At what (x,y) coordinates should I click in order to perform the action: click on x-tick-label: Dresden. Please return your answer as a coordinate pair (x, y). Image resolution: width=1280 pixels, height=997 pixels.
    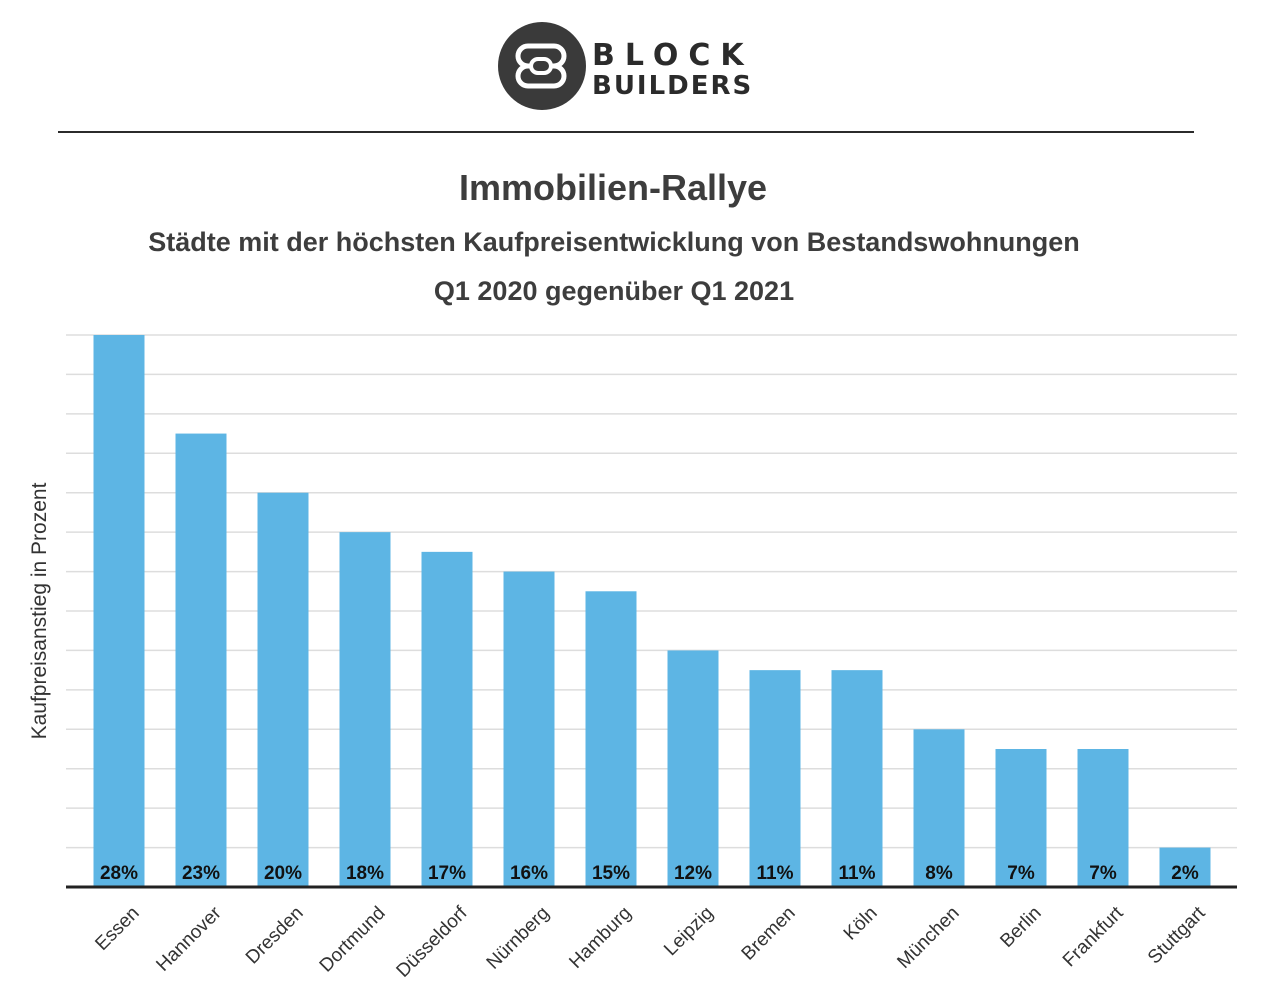
    Looking at the image, I should click on (275, 936).